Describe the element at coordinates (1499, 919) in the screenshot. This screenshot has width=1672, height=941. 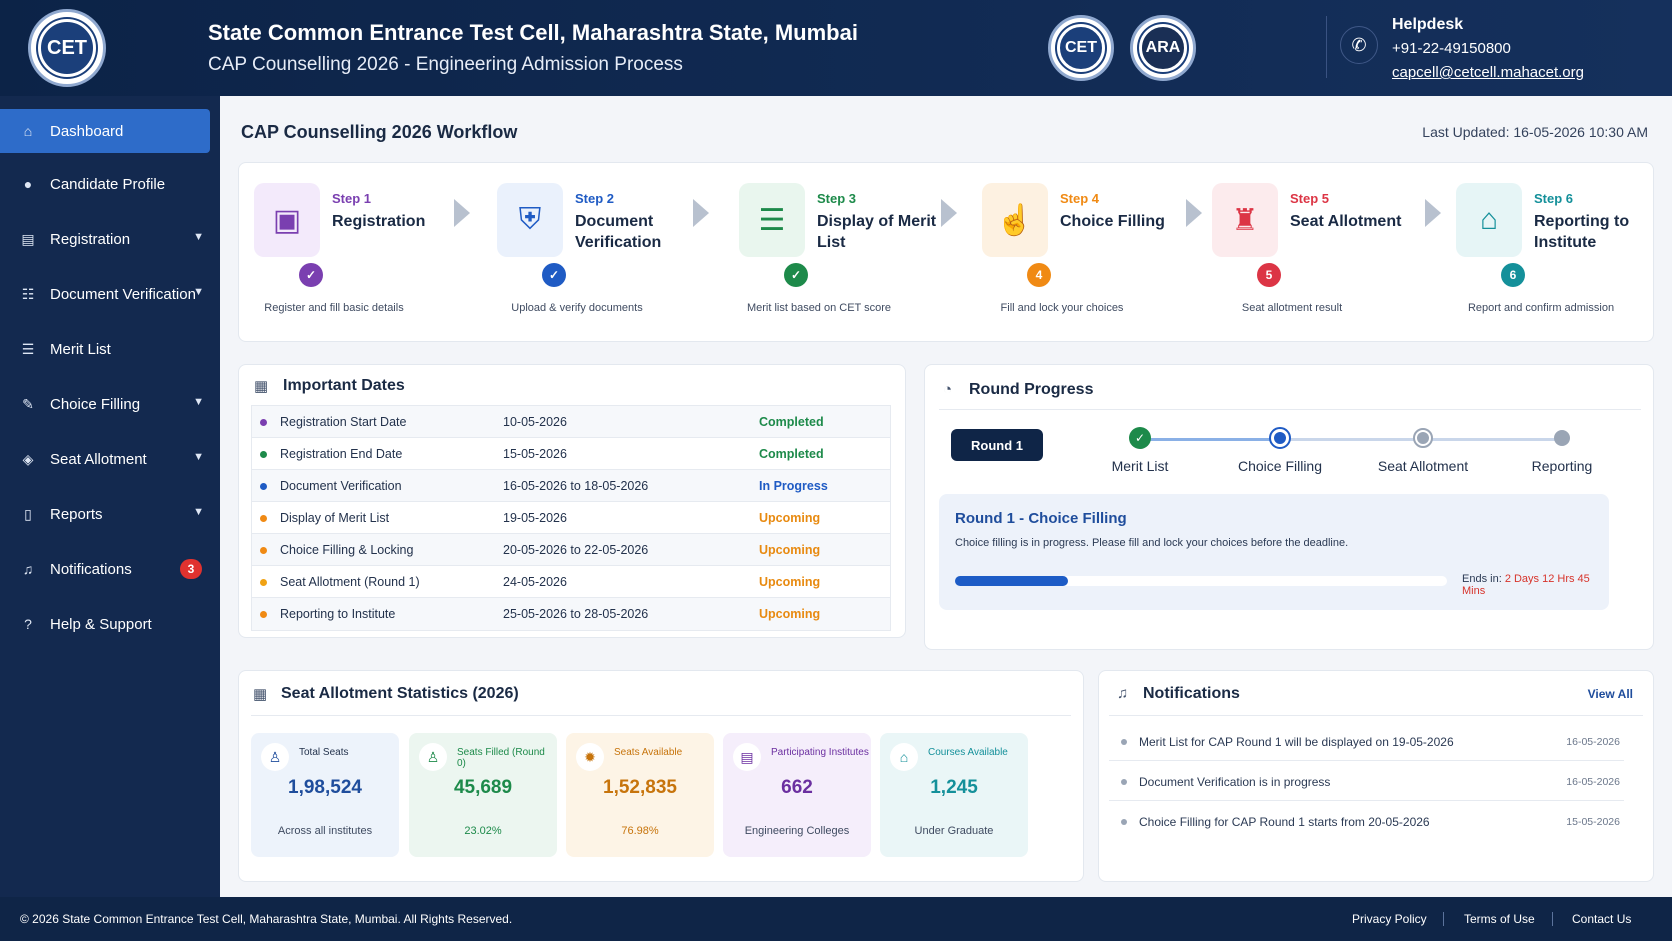
I see `terms-link: Terms of Use` at that location.